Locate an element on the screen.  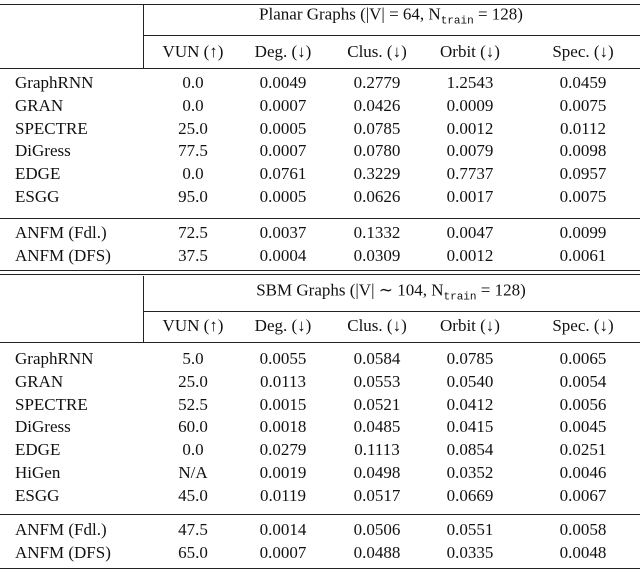
cell: 0.0056 is located at coordinates (583, 405).